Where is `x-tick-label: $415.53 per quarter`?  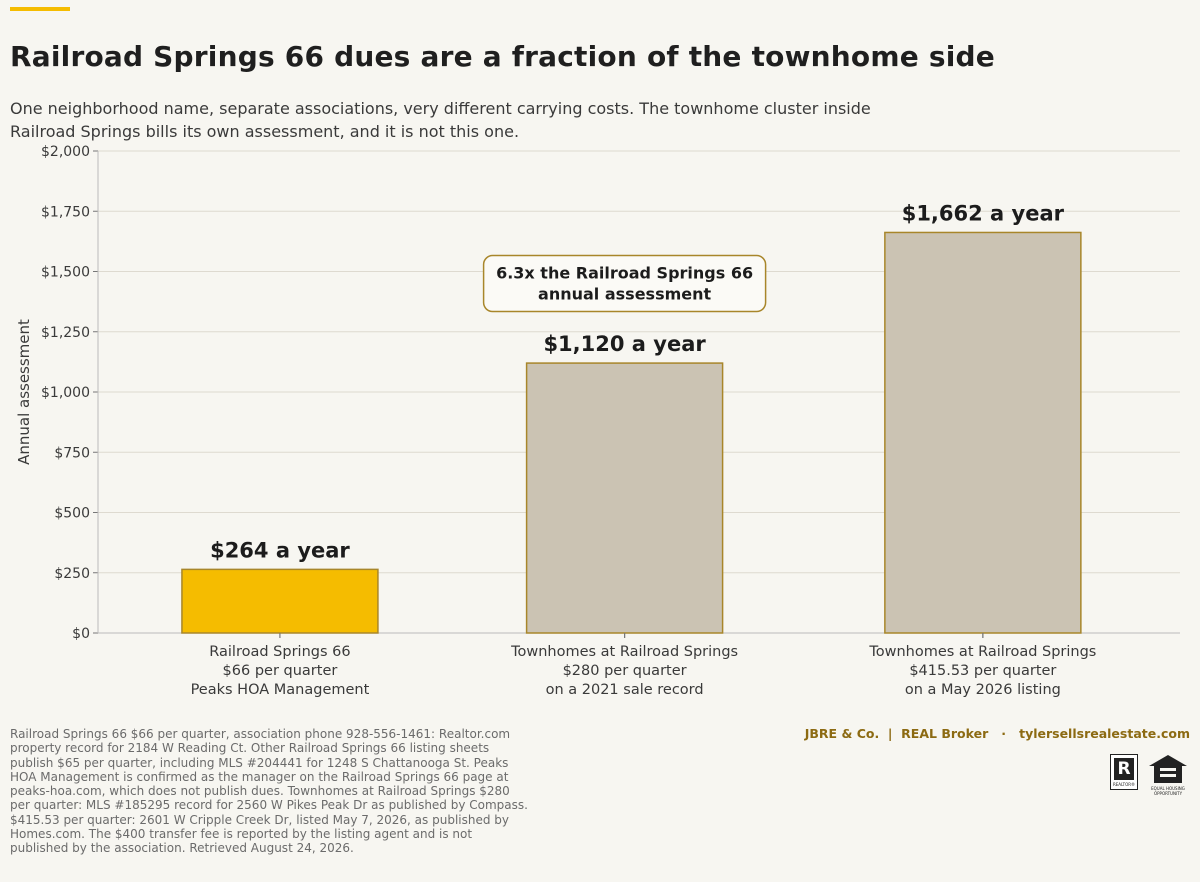 x-tick-label: $415.53 per quarter is located at coordinates (982, 671).